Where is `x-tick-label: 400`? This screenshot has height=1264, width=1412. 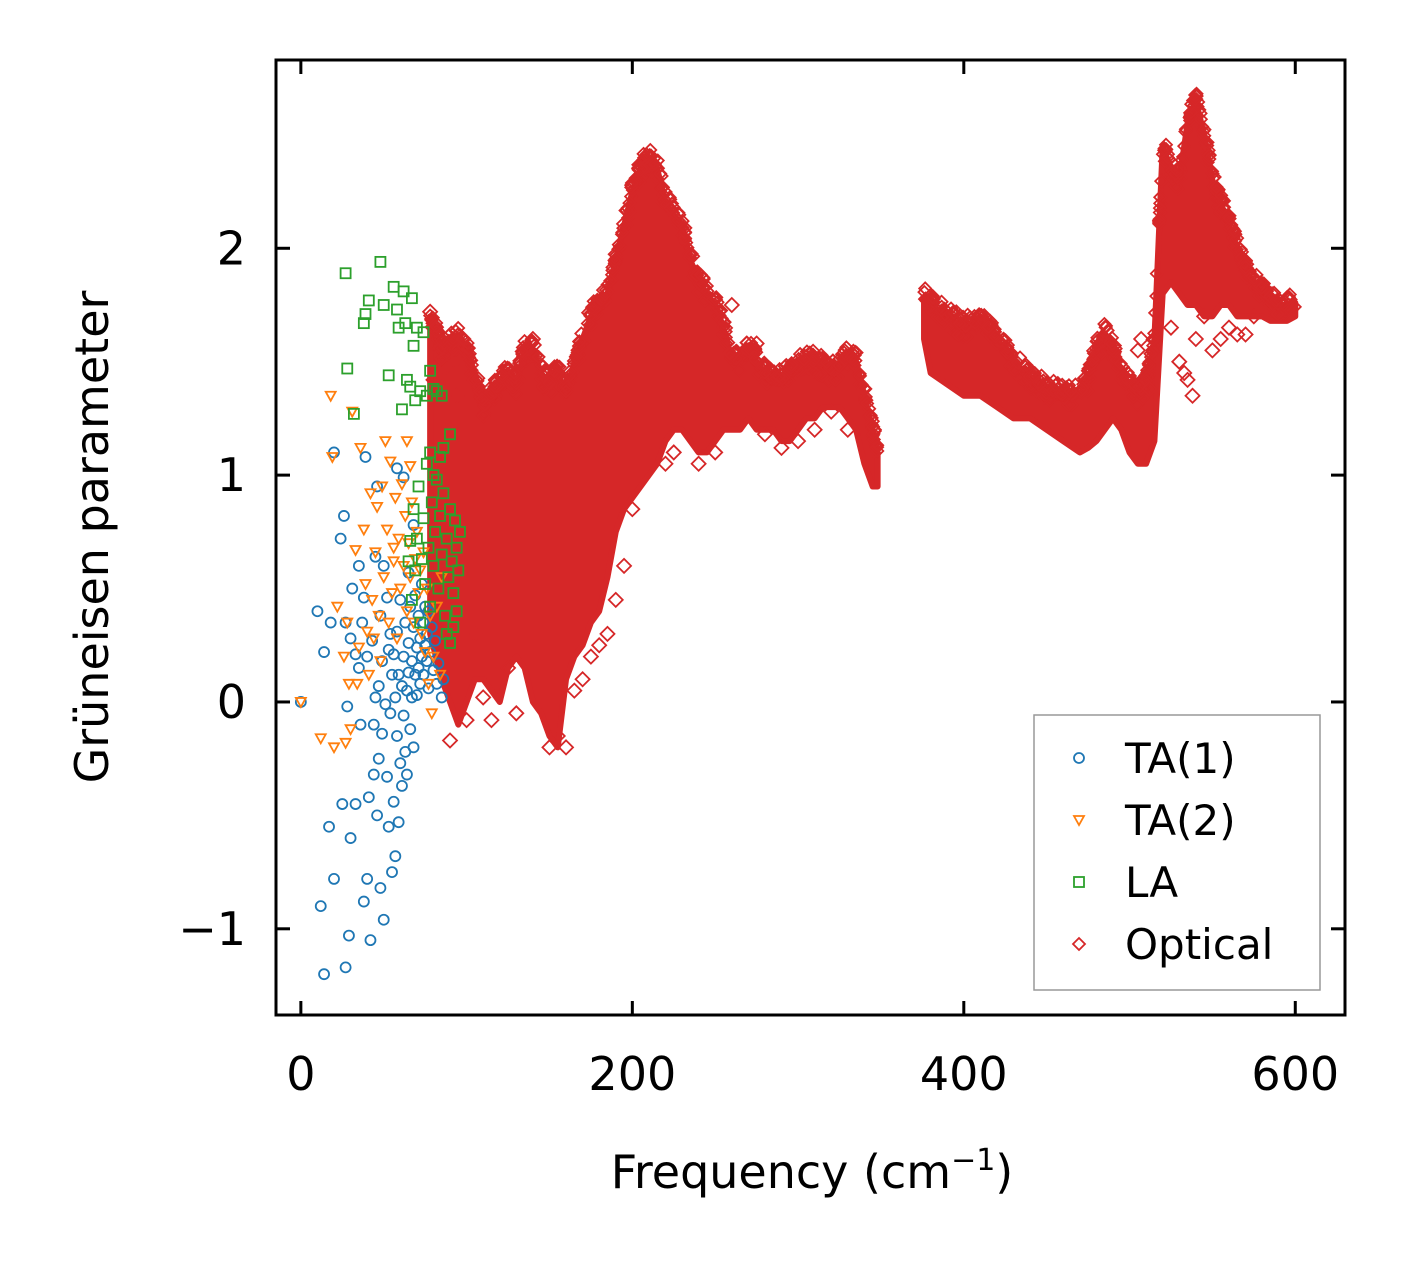 x-tick-label: 400 is located at coordinates (964, 1074).